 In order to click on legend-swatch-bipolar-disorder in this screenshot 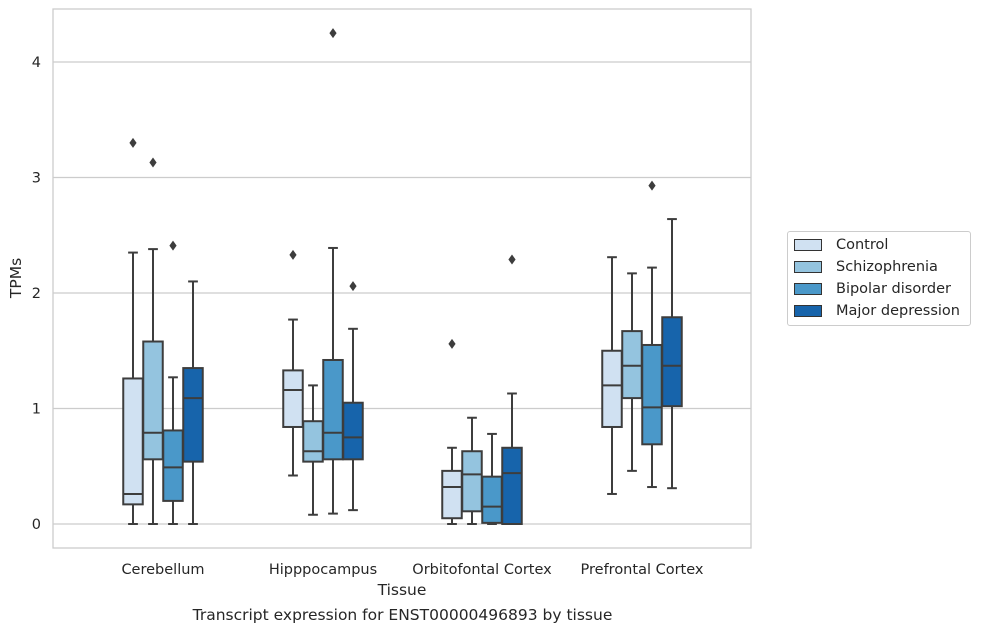, I will do `click(808, 289)`.